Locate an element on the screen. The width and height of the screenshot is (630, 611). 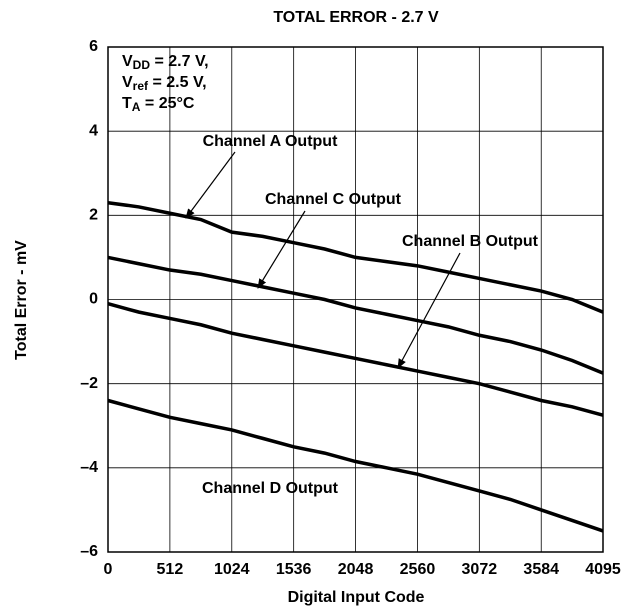
y-tick-label: 2 is located at coordinates (93, 215).